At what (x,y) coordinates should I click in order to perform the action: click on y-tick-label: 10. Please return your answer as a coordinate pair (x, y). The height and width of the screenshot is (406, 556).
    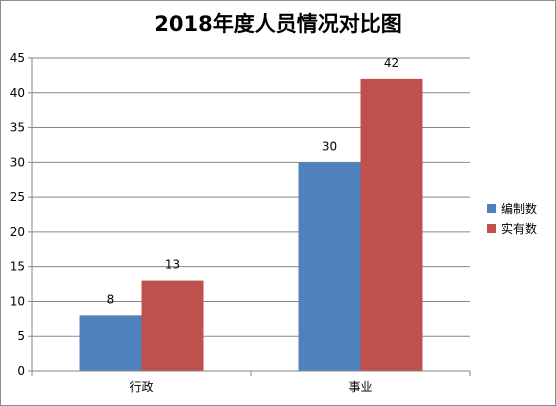
    Looking at the image, I should click on (17, 301).